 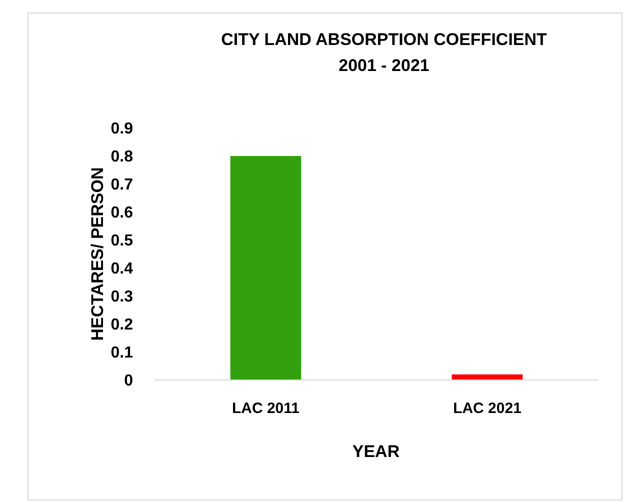 I want to click on y-tick-label: 0.5, so click(x=122, y=241).